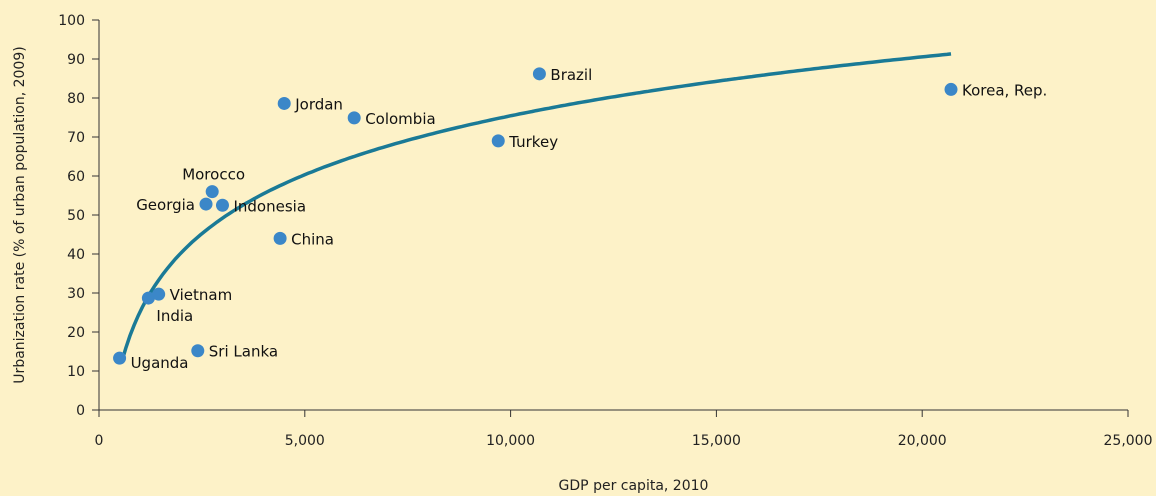  I want to click on y-tick-label: 30, so click(76, 294).